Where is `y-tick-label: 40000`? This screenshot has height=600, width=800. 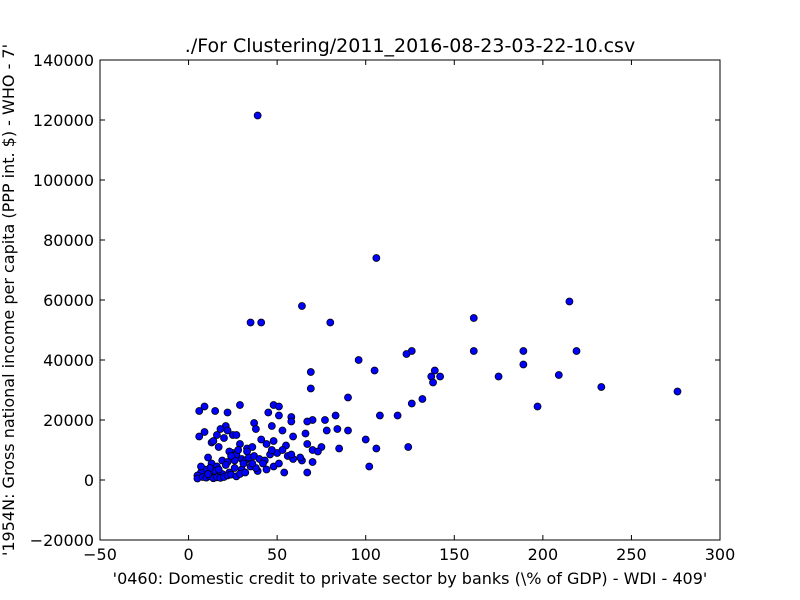
y-tick-label: 40000 is located at coordinates (68, 360).